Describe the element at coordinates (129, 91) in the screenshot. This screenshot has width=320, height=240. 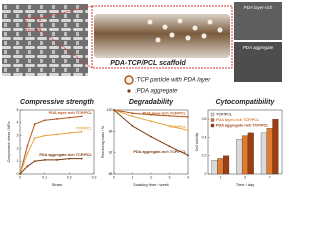
I see `legend-aggregate` at that location.